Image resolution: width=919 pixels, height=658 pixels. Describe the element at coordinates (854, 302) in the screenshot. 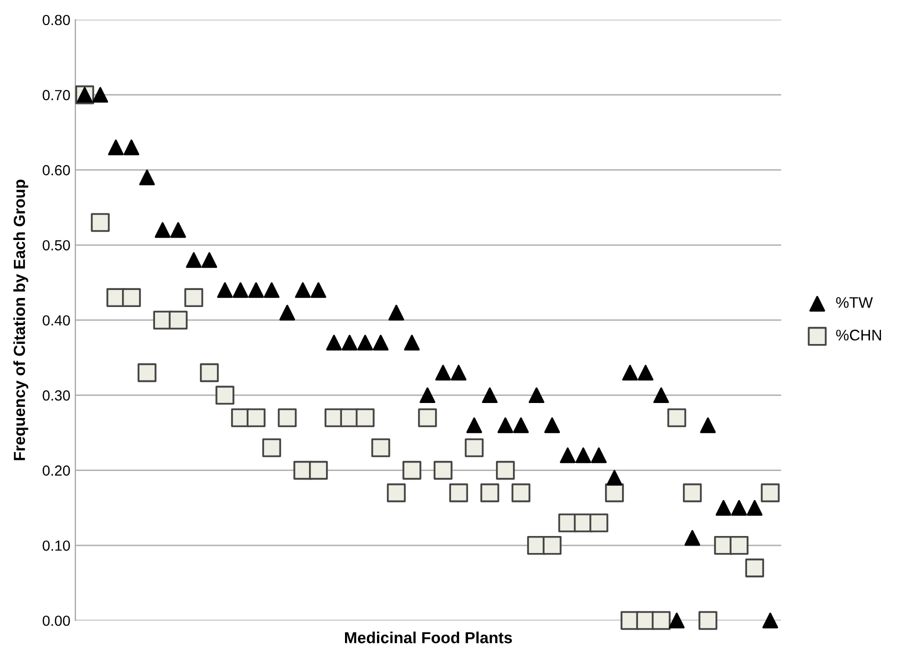

I see `legend-label: %TW` at that location.